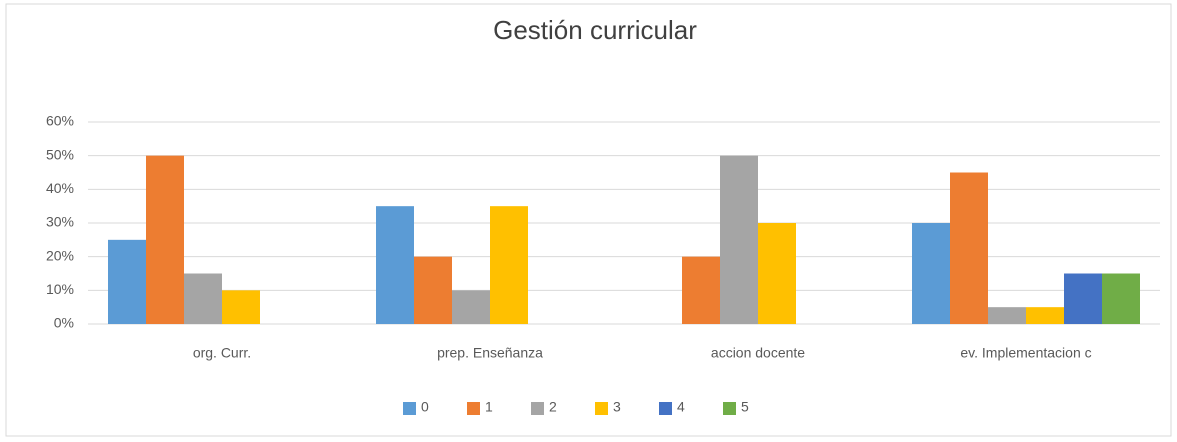 The width and height of the screenshot is (1177, 442). I want to click on y-tick-label: 40%, so click(60, 188).